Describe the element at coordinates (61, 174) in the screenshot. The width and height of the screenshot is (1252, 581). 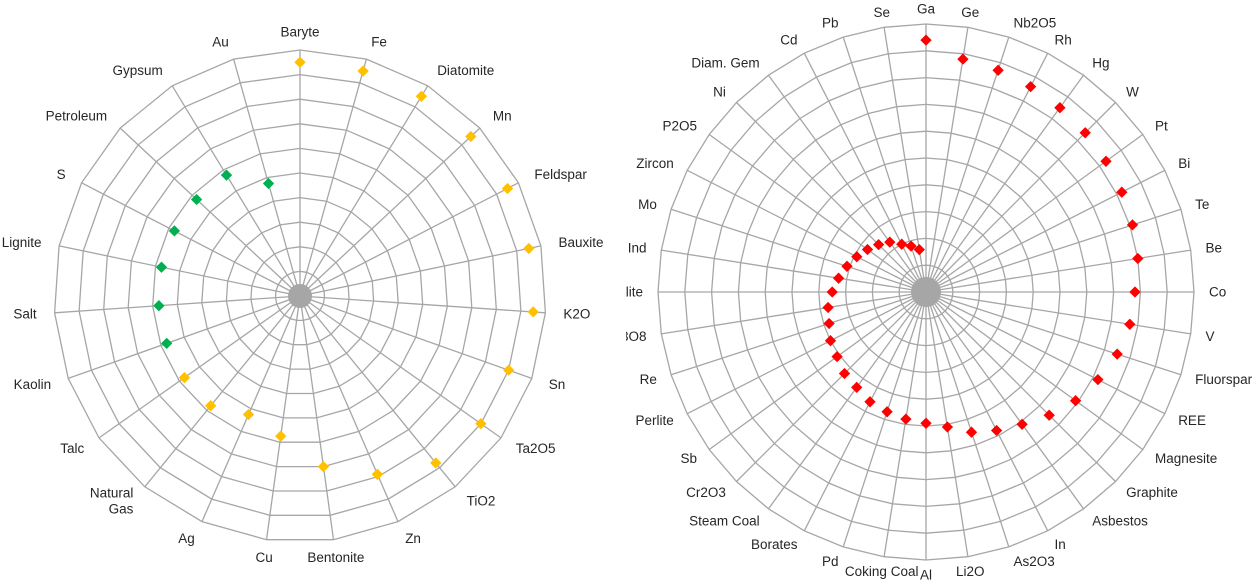
I see `category-label: S` at that location.